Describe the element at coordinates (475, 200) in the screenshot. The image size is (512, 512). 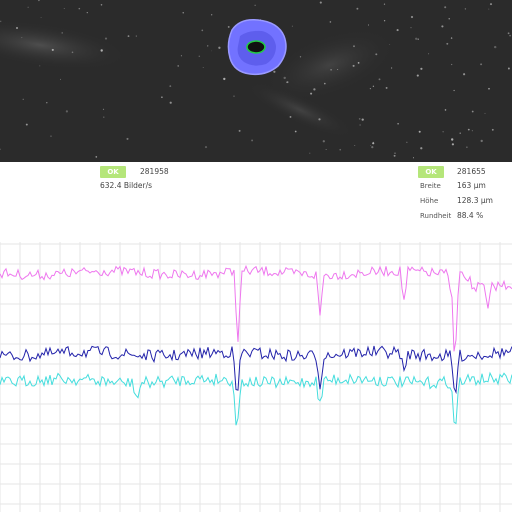
I see `height-value: 128.3 µm` at that location.